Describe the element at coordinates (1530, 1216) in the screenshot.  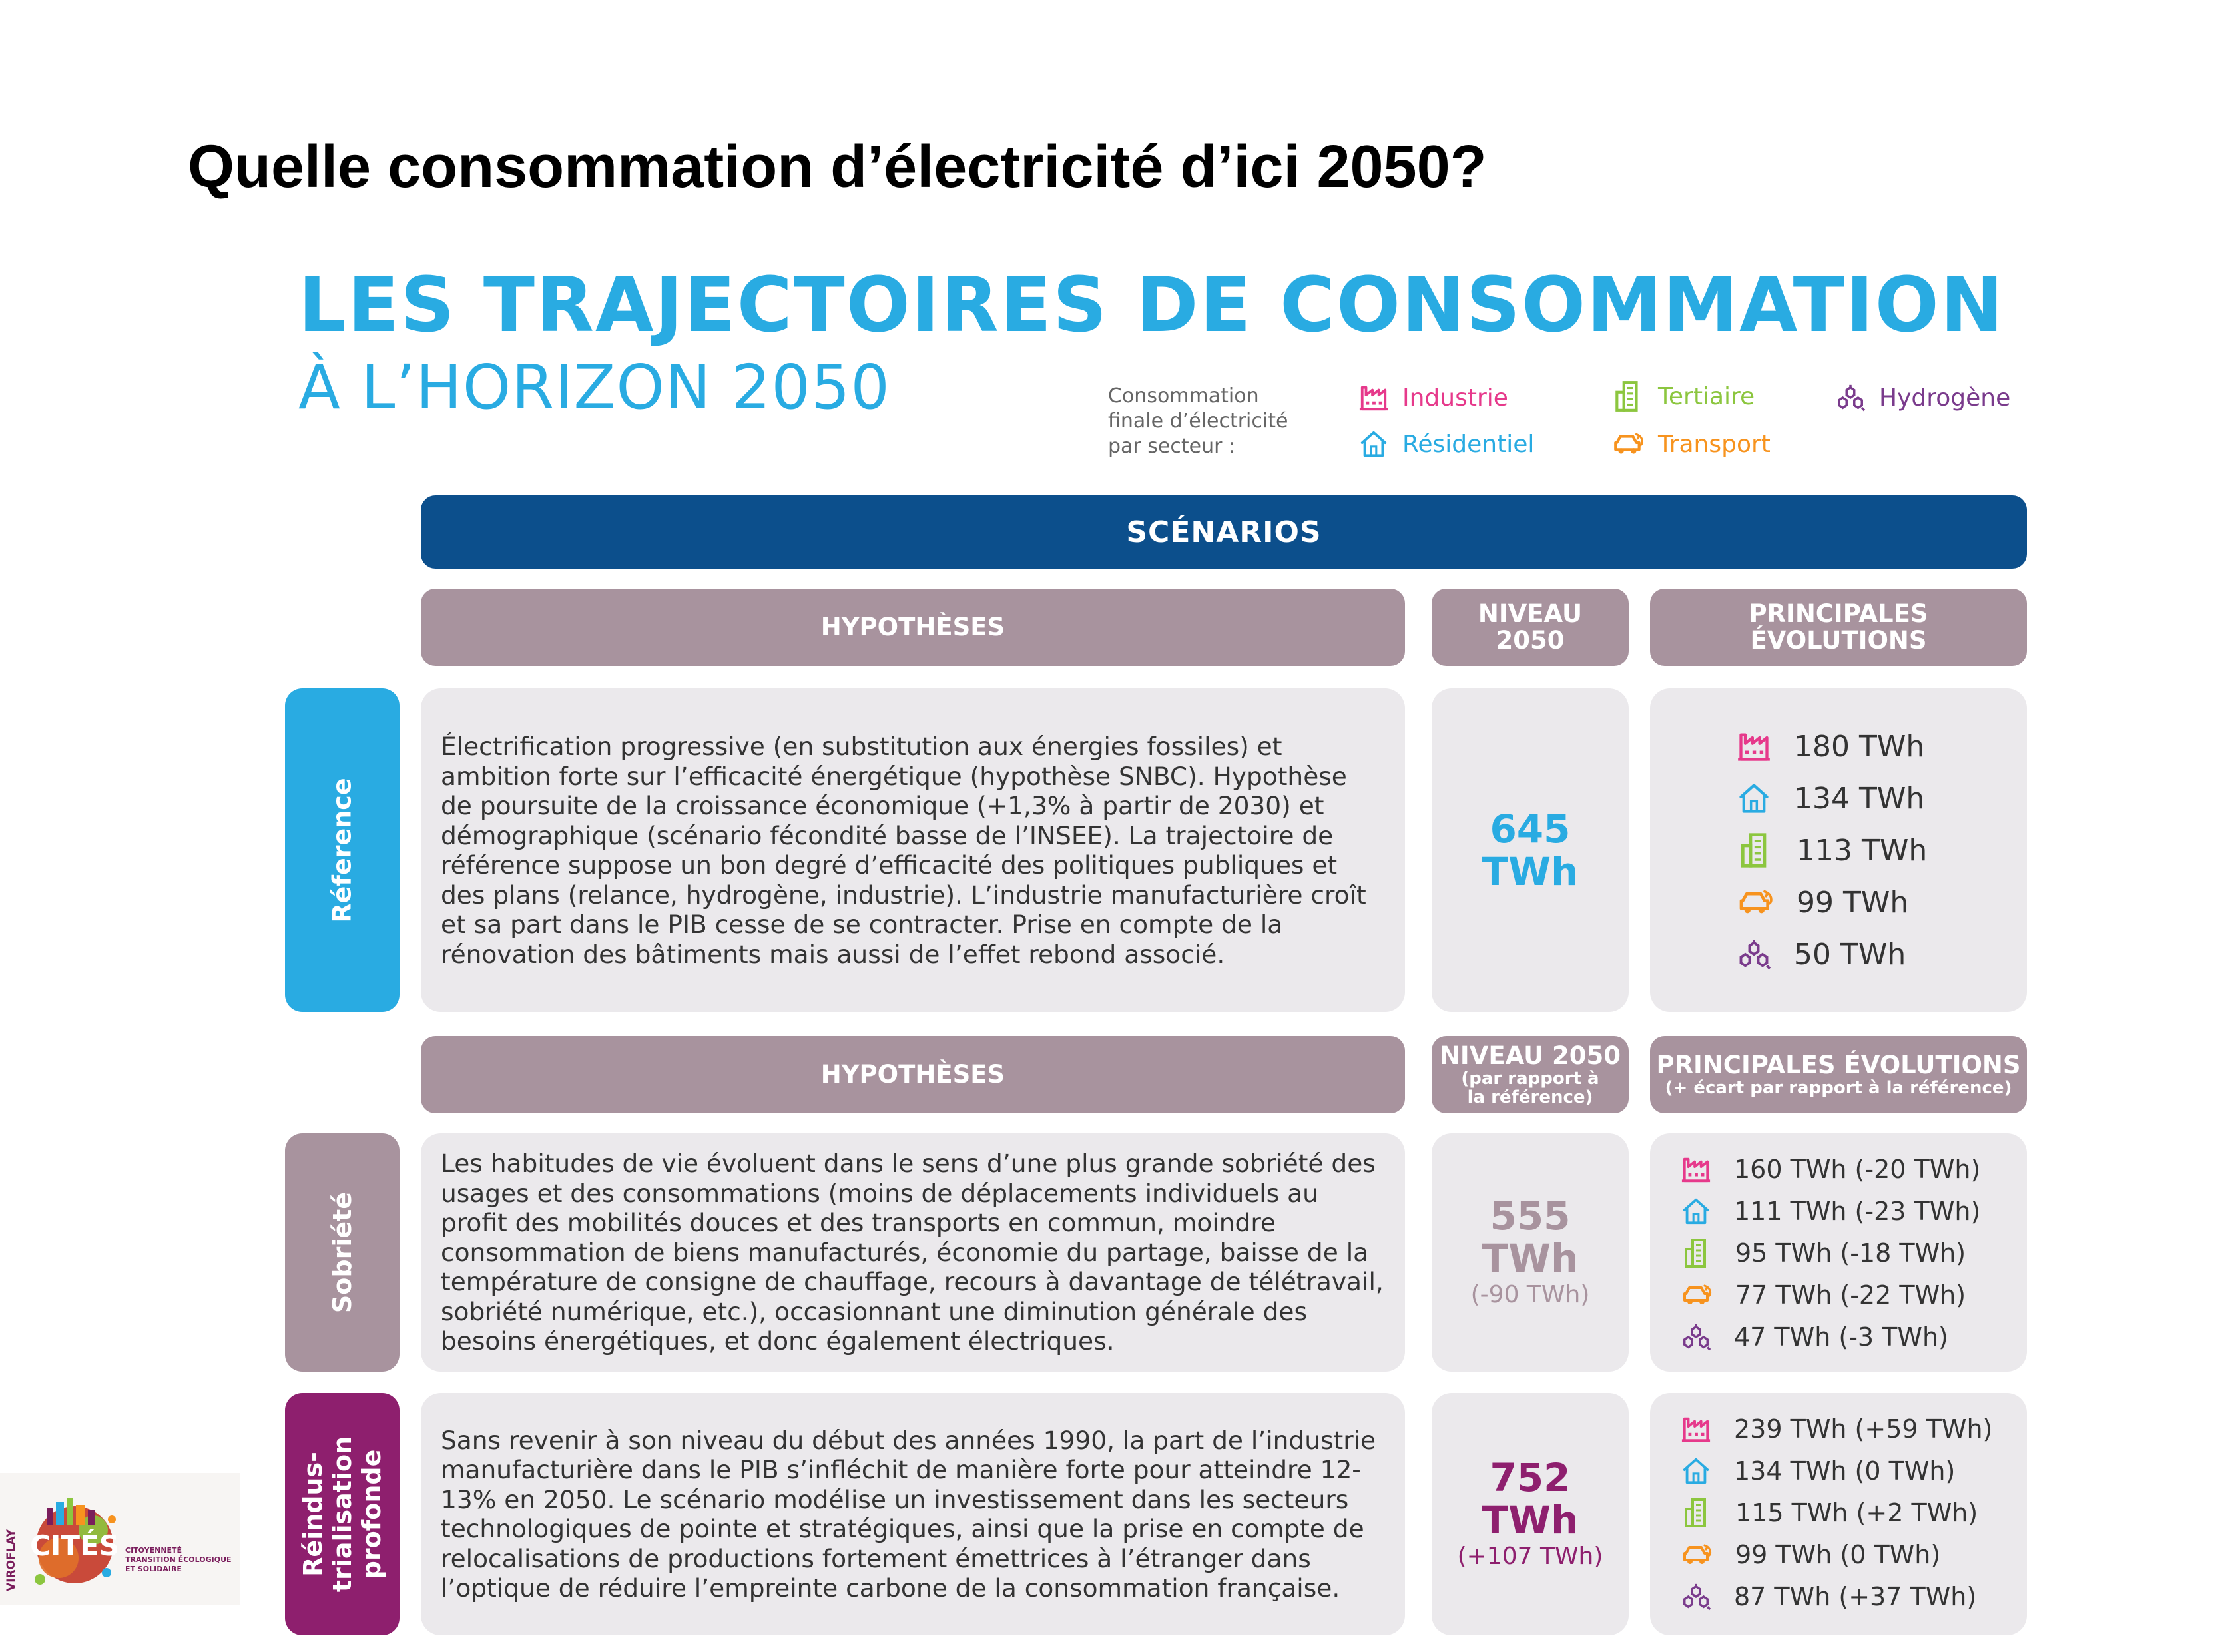
I see `level-value: 555` at that location.